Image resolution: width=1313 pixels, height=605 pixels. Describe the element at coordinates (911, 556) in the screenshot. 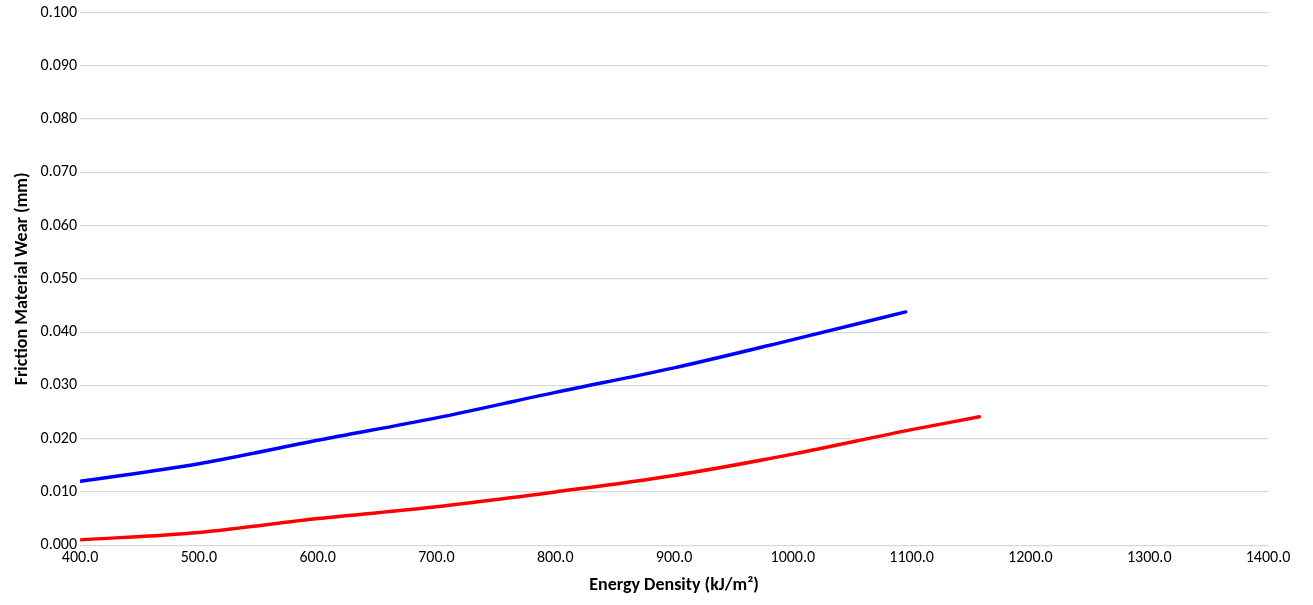

I see `x-tick-label: 1100.0` at that location.